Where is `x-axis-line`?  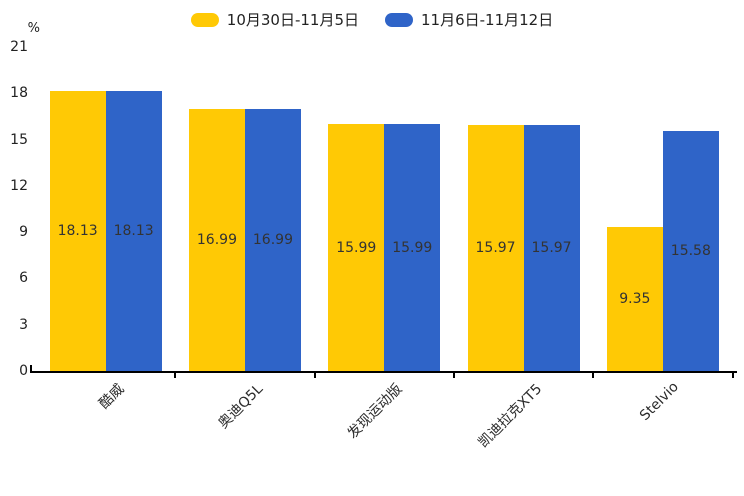
x-axis-line is located at coordinates (383, 372).